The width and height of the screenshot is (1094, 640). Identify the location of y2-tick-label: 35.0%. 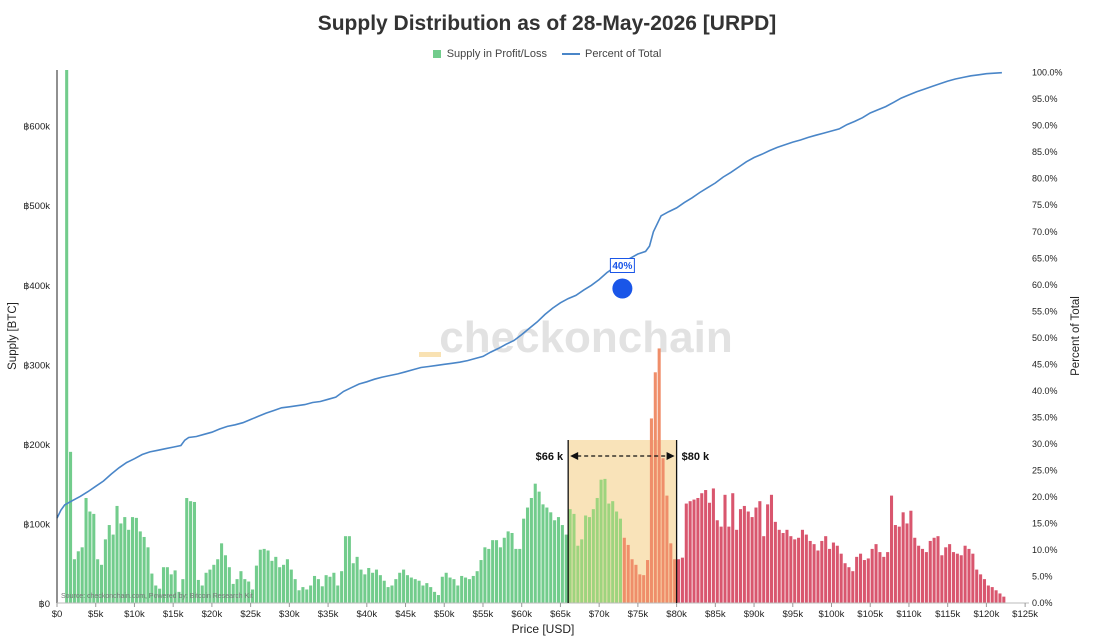
(1045, 417).